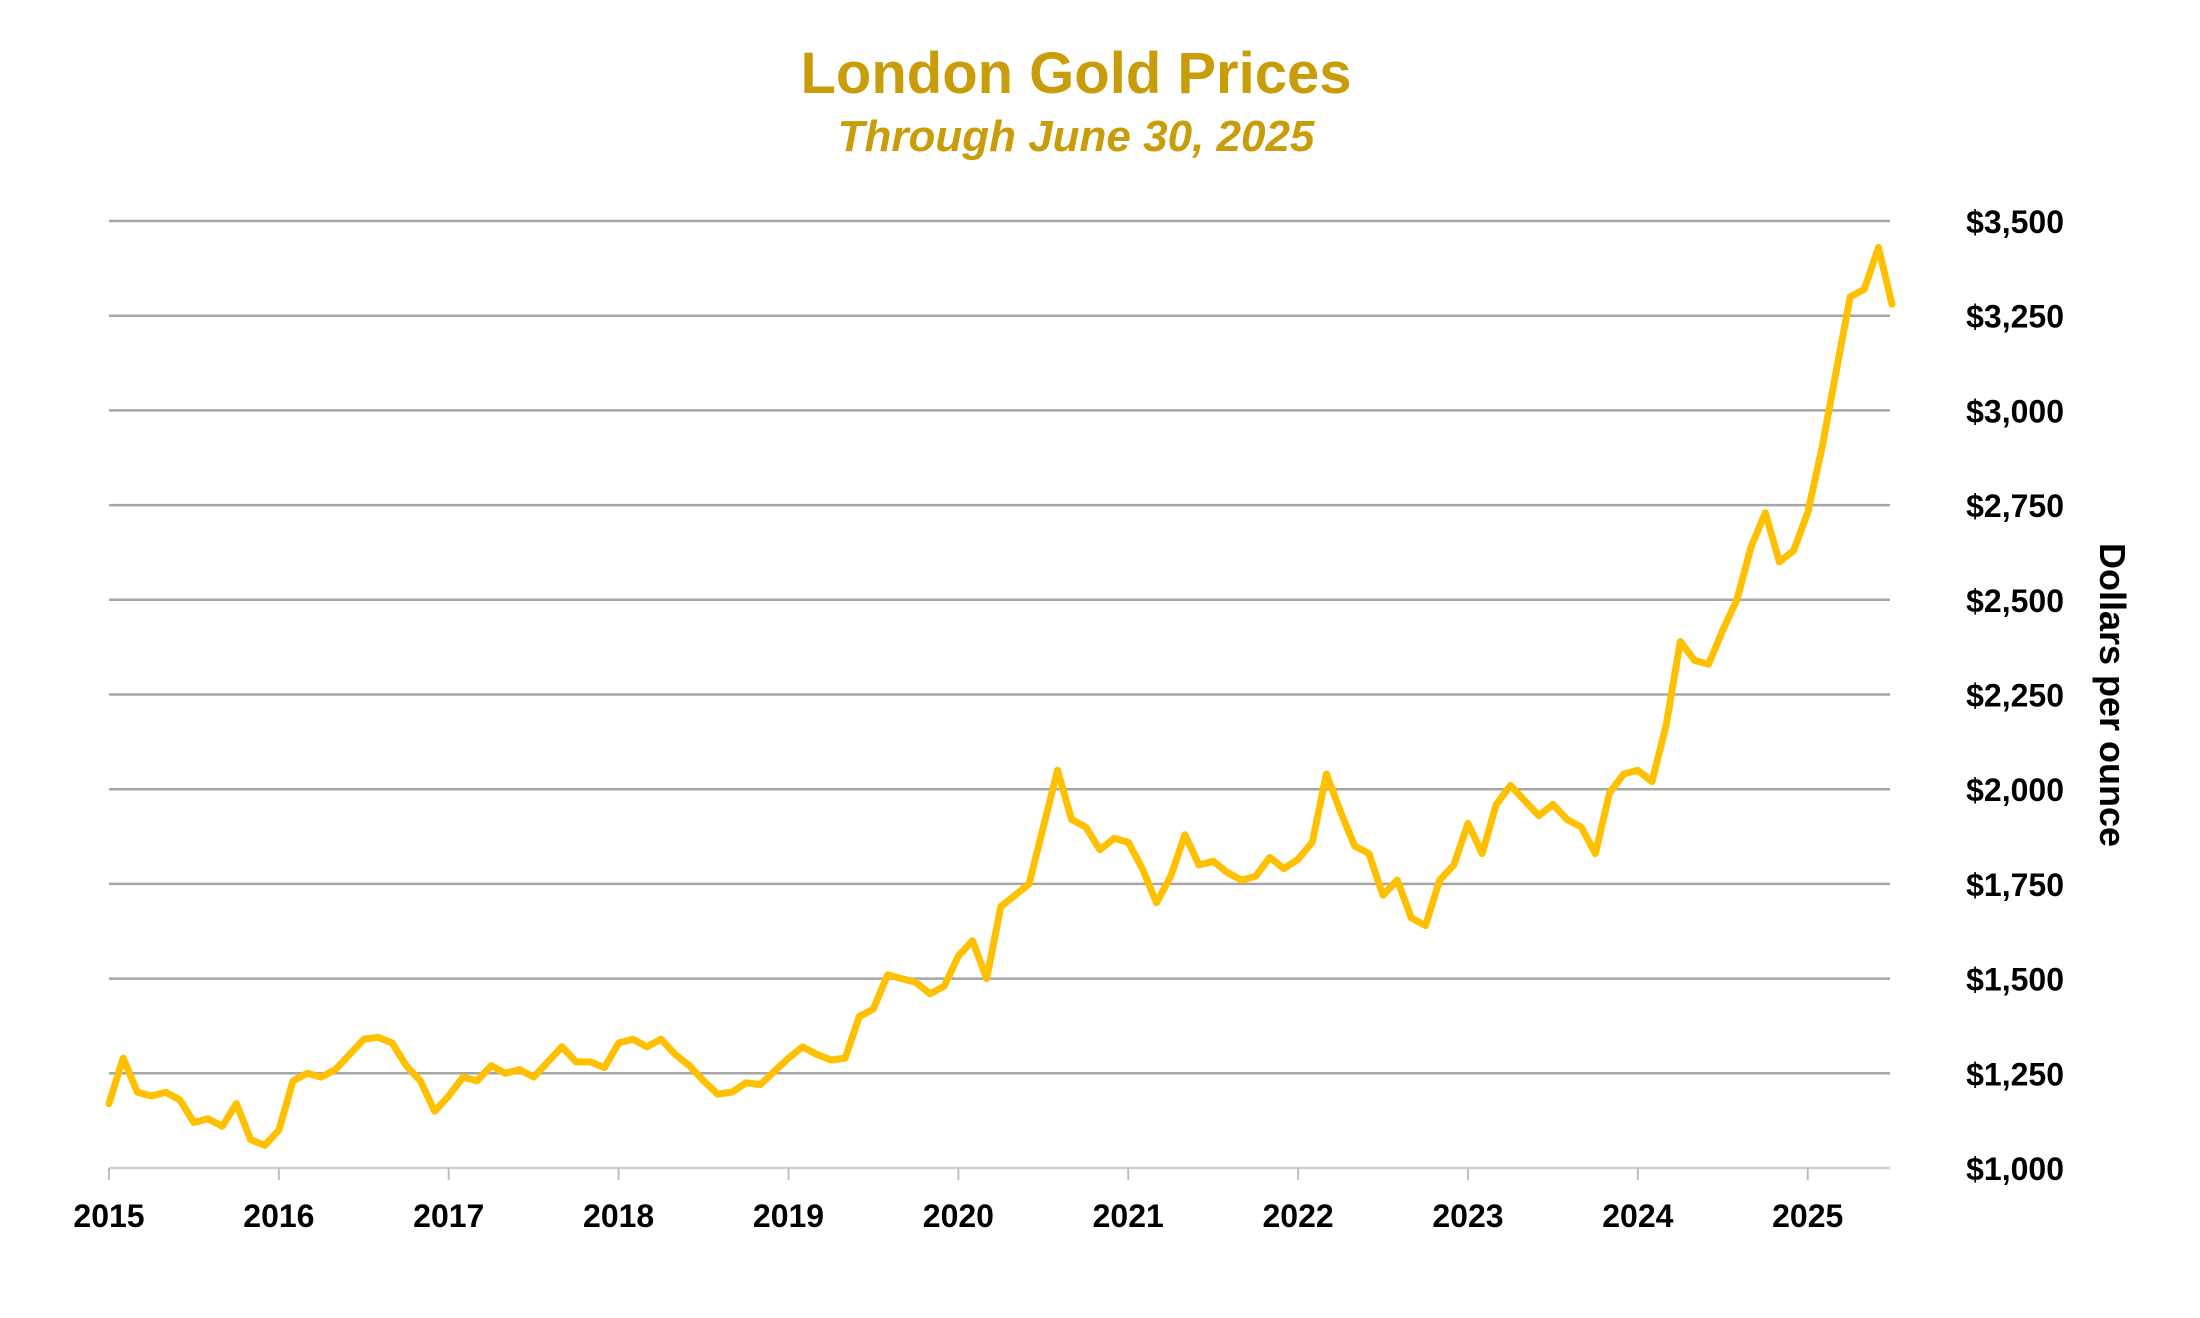  I want to click on chart-title: London Gold Prices, so click(1076, 73).